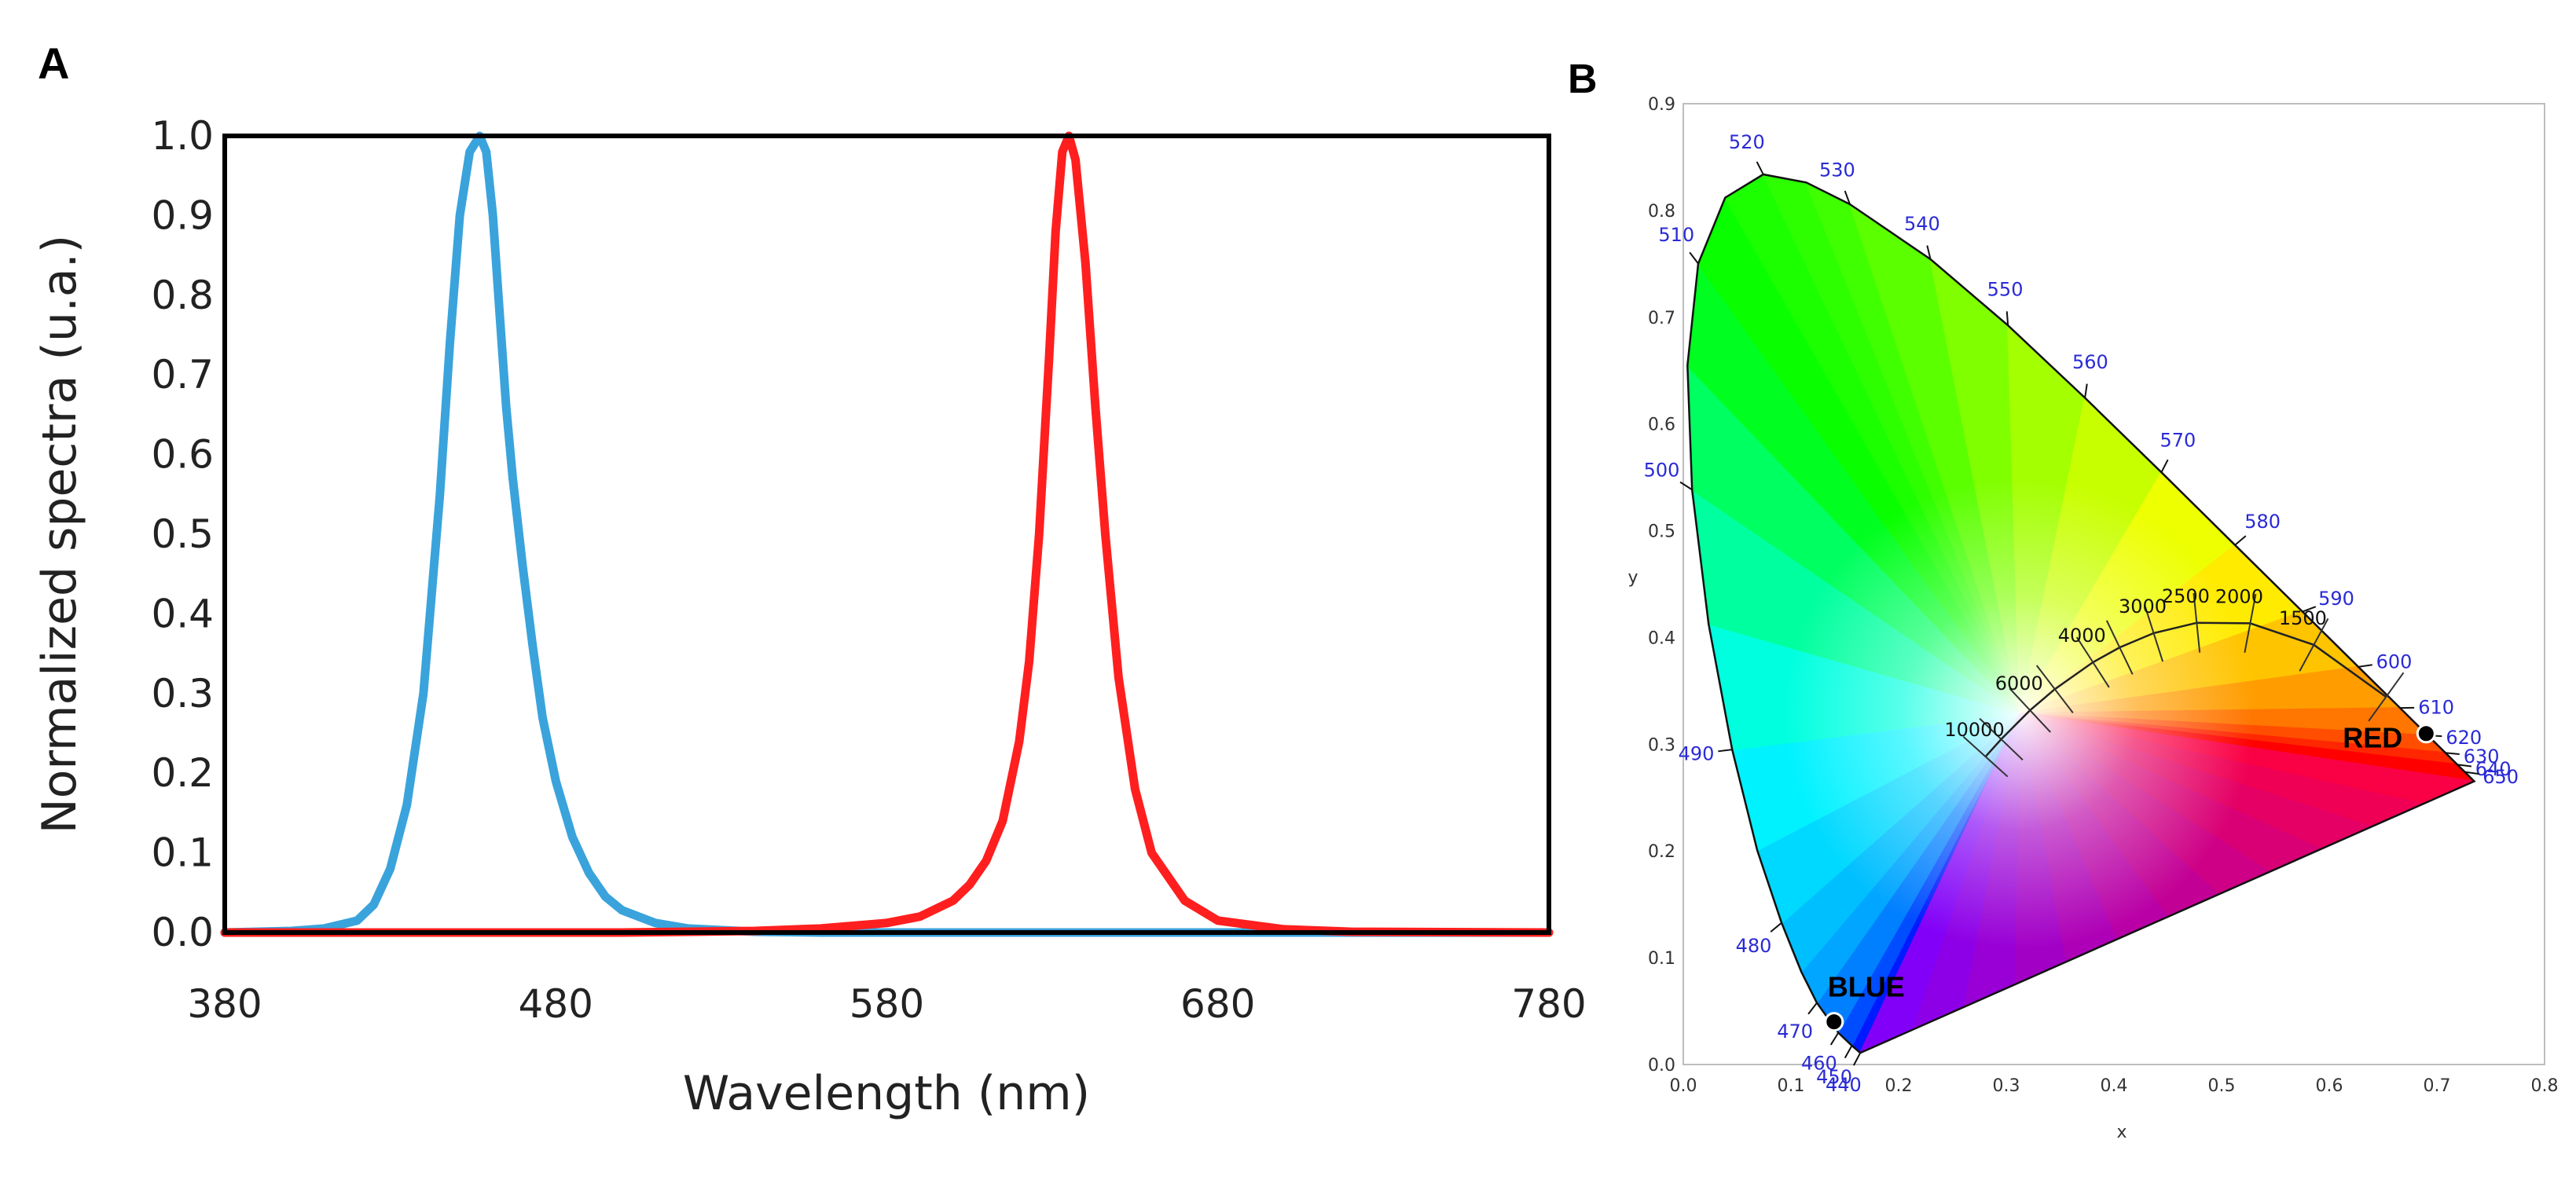 The image size is (2576, 1180). I want to click on cct-label: 2000, so click(2239, 596).